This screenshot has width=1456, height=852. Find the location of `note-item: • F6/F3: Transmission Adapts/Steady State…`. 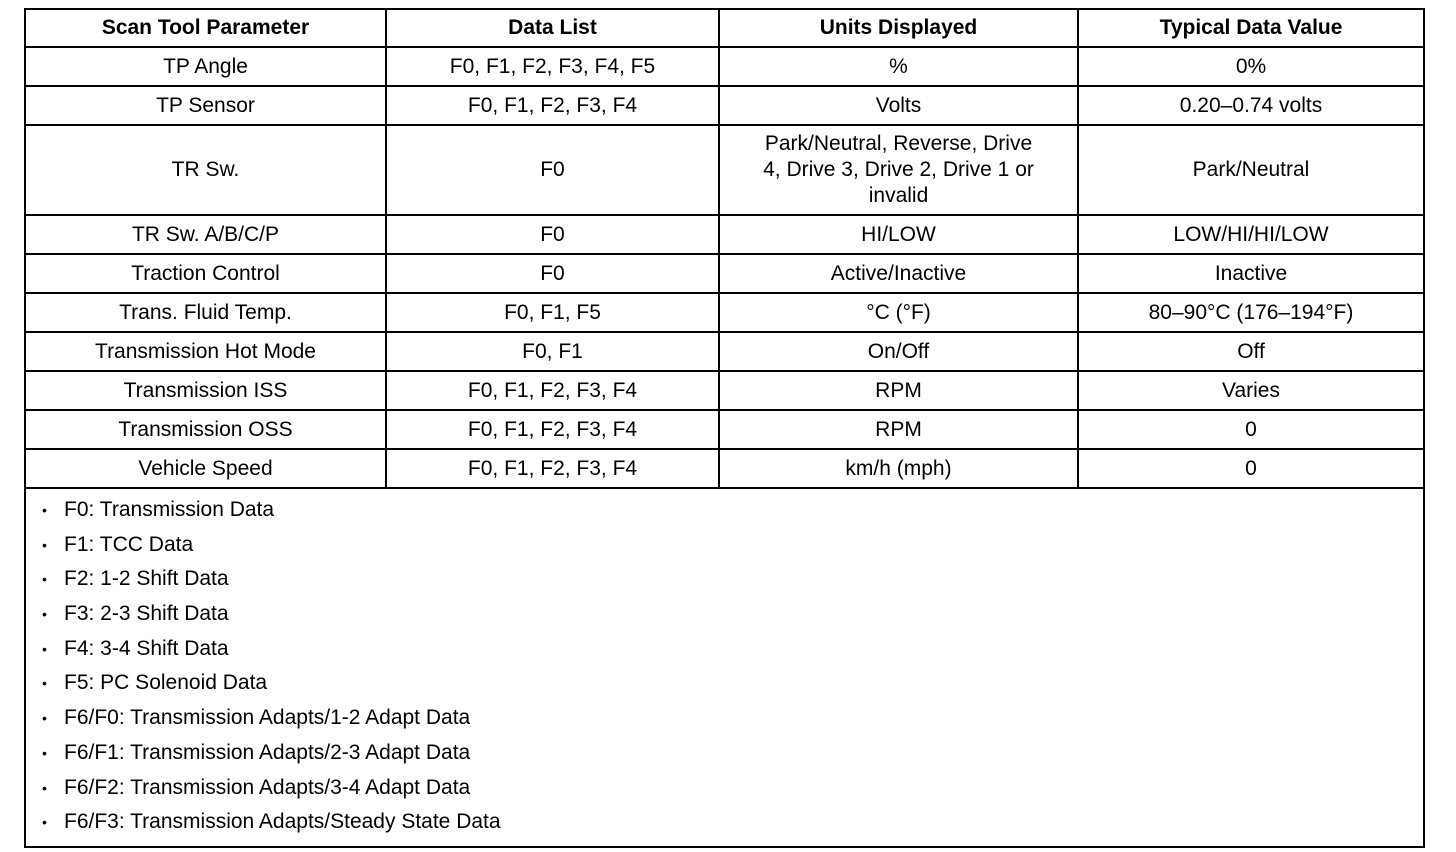

note-item: • F6/F3: Transmission Adapts/Steady State… is located at coordinates (732, 822).